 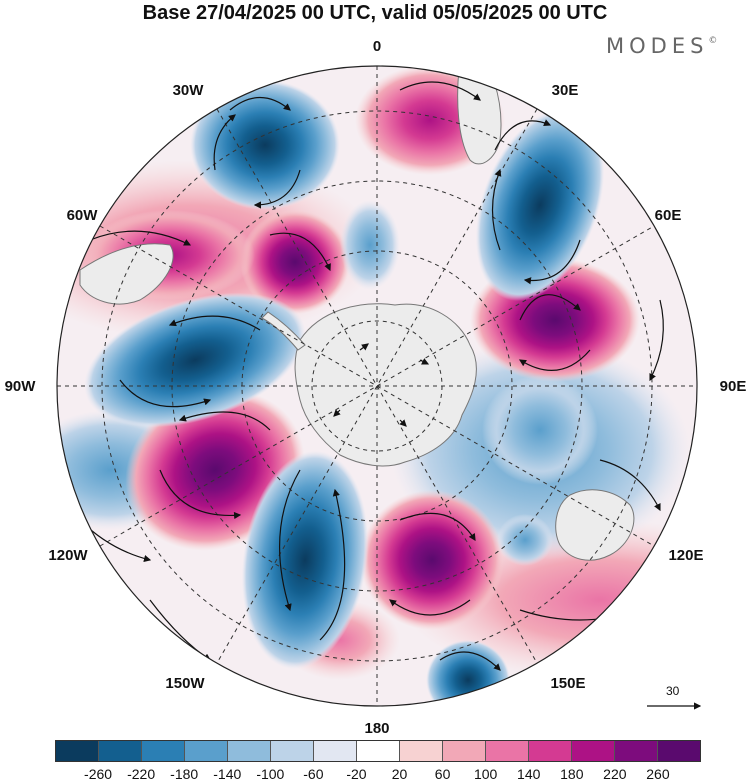 I want to click on colorbar-tick-label: -100, so click(x=270, y=774).